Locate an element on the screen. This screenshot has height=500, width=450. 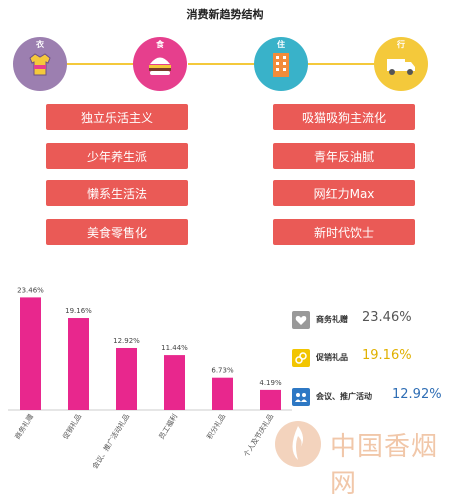
trend-pill: 新时代饮士 is located at coordinates (344, 232).